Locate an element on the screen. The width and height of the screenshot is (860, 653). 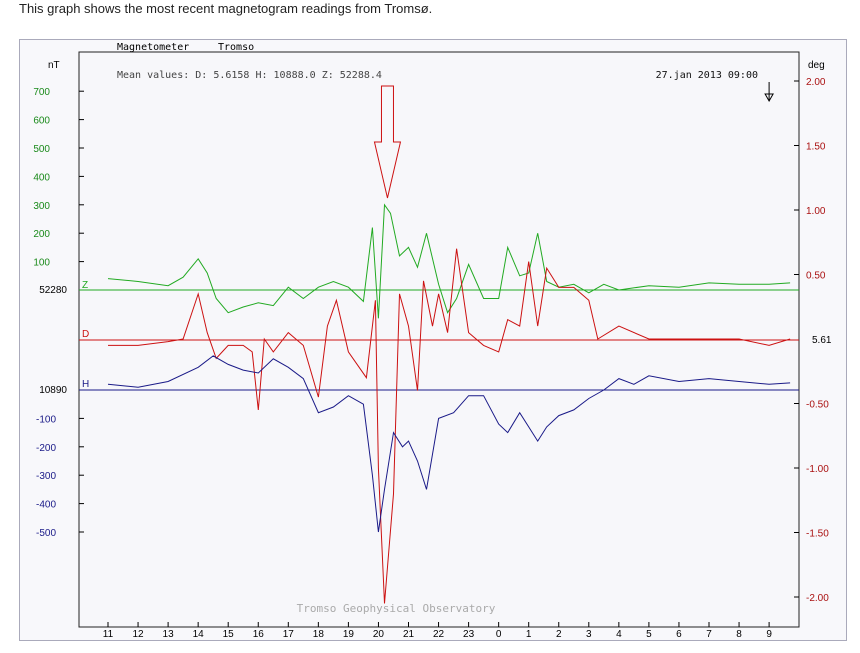
x-tick-label: 23 is located at coordinates (469, 634).